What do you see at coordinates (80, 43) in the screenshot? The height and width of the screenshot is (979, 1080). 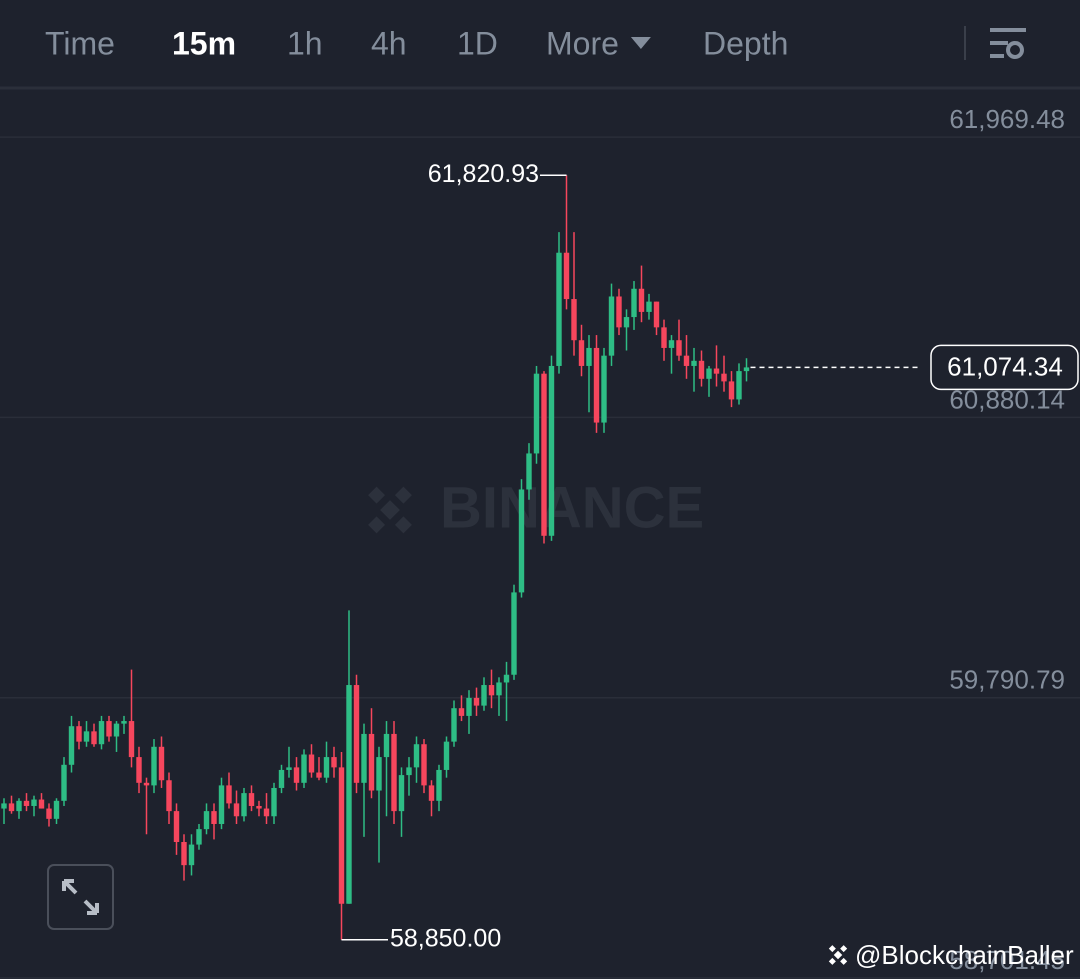 I see `tab: Time` at bounding box center [80, 43].